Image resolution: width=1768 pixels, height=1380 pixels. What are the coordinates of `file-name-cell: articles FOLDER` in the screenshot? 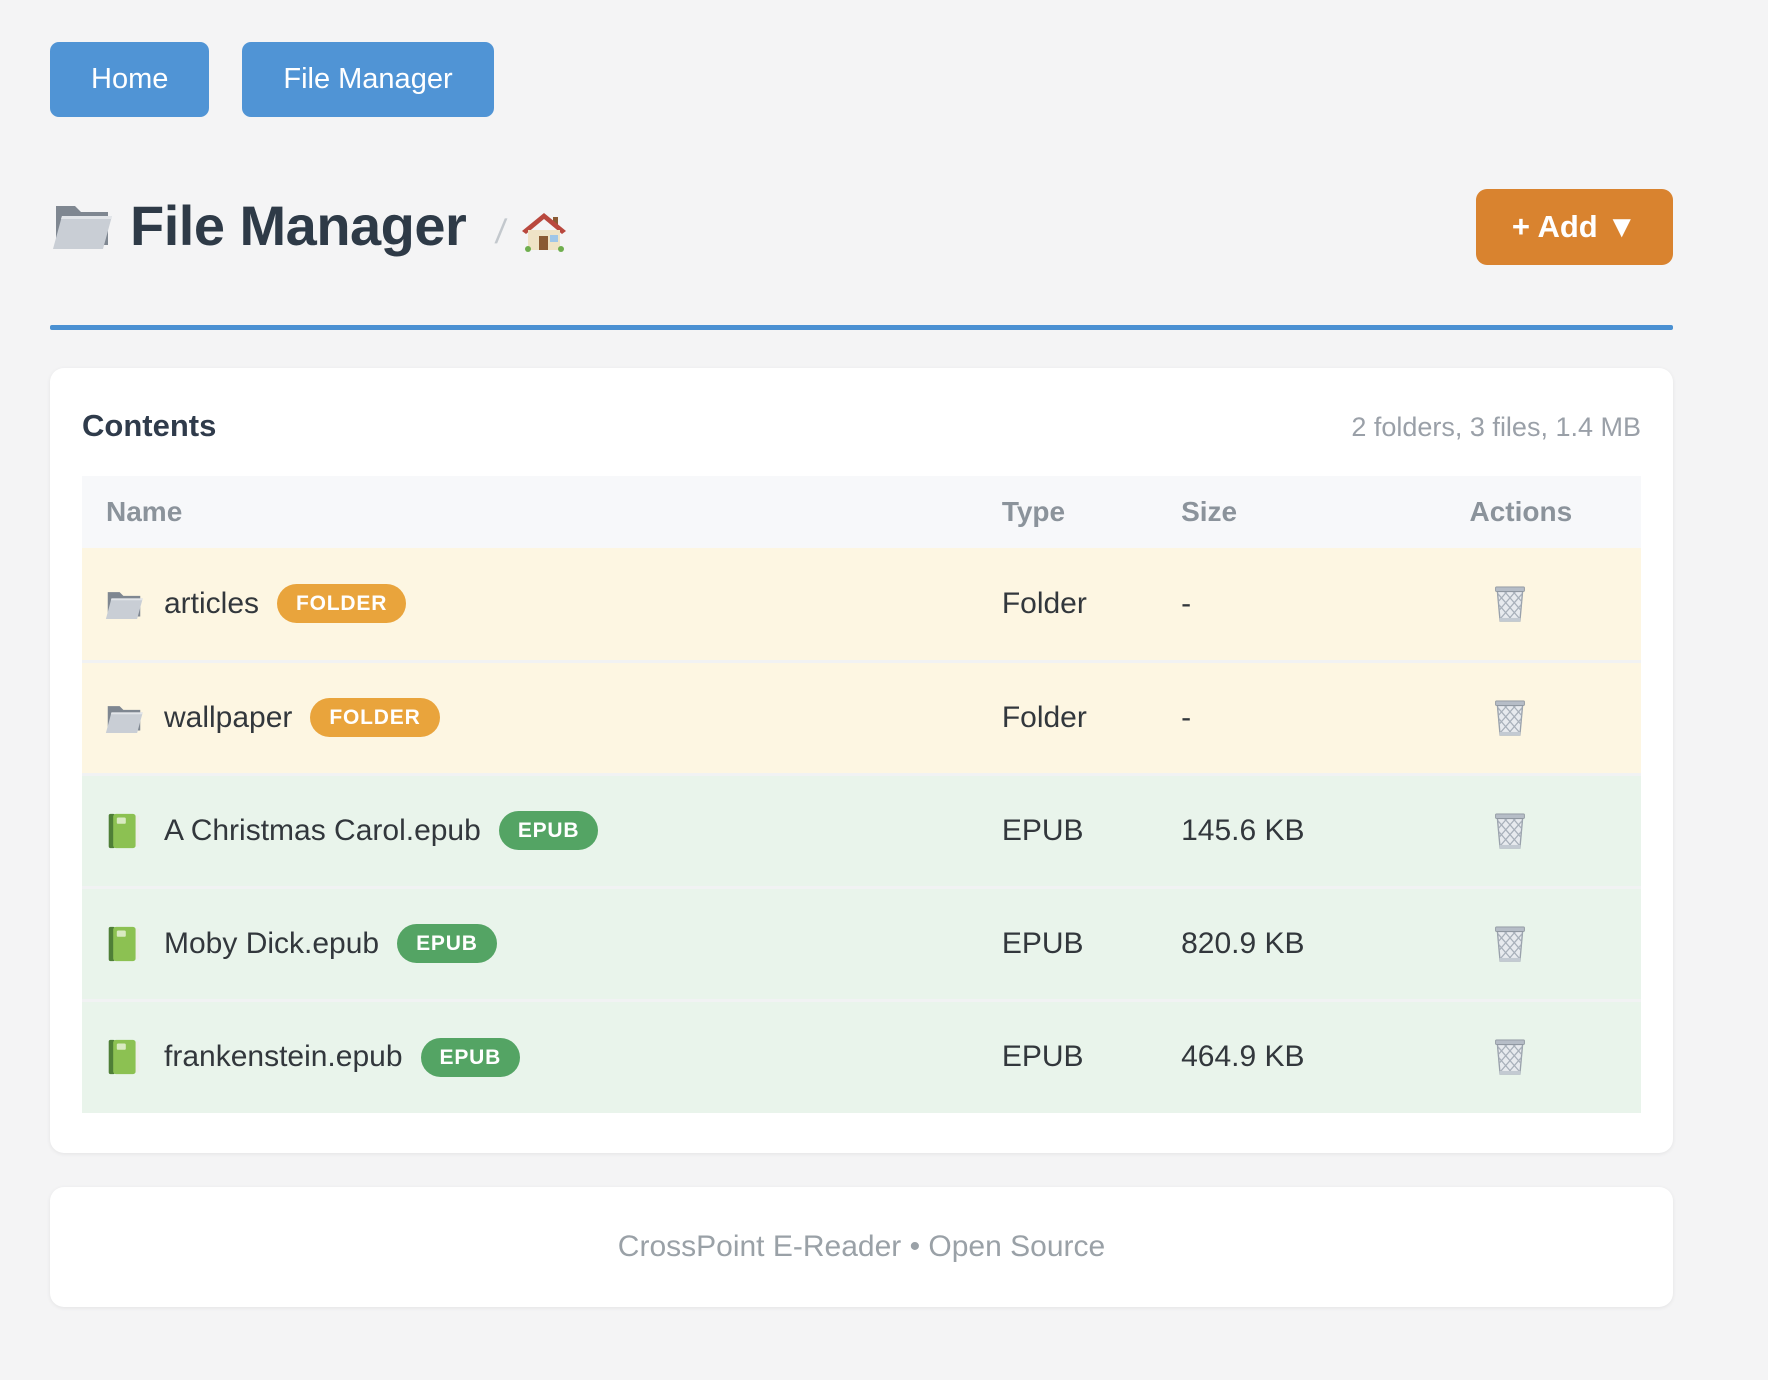 It's located at (542, 604).